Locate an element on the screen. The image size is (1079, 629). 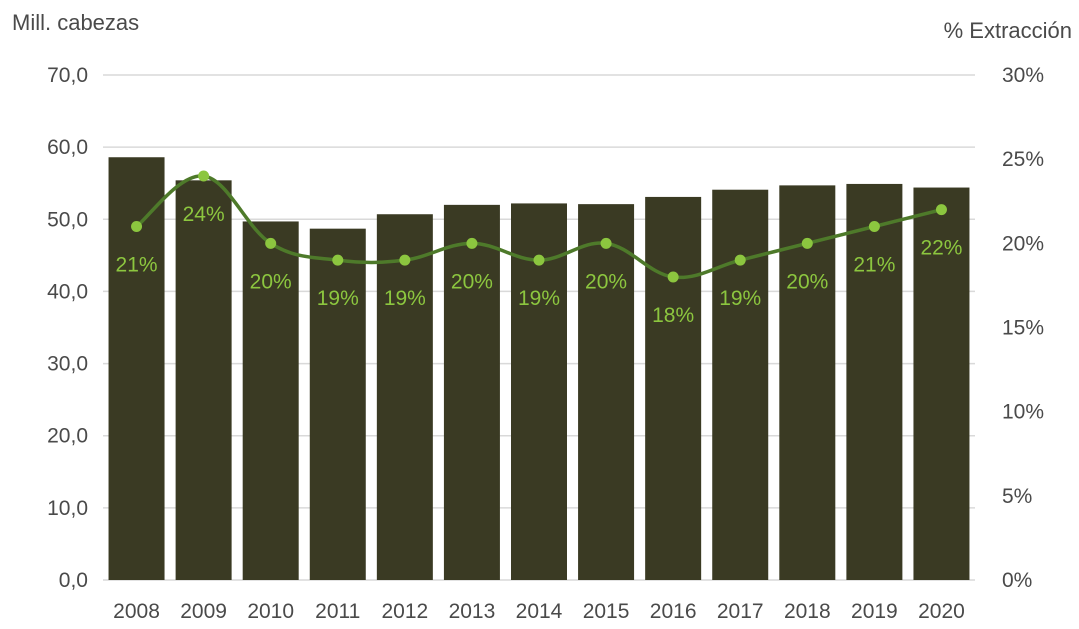
right-axis-ticks: 0% 5% 10% 15% 20% 25% 30% is located at coordinates (1023, 328).